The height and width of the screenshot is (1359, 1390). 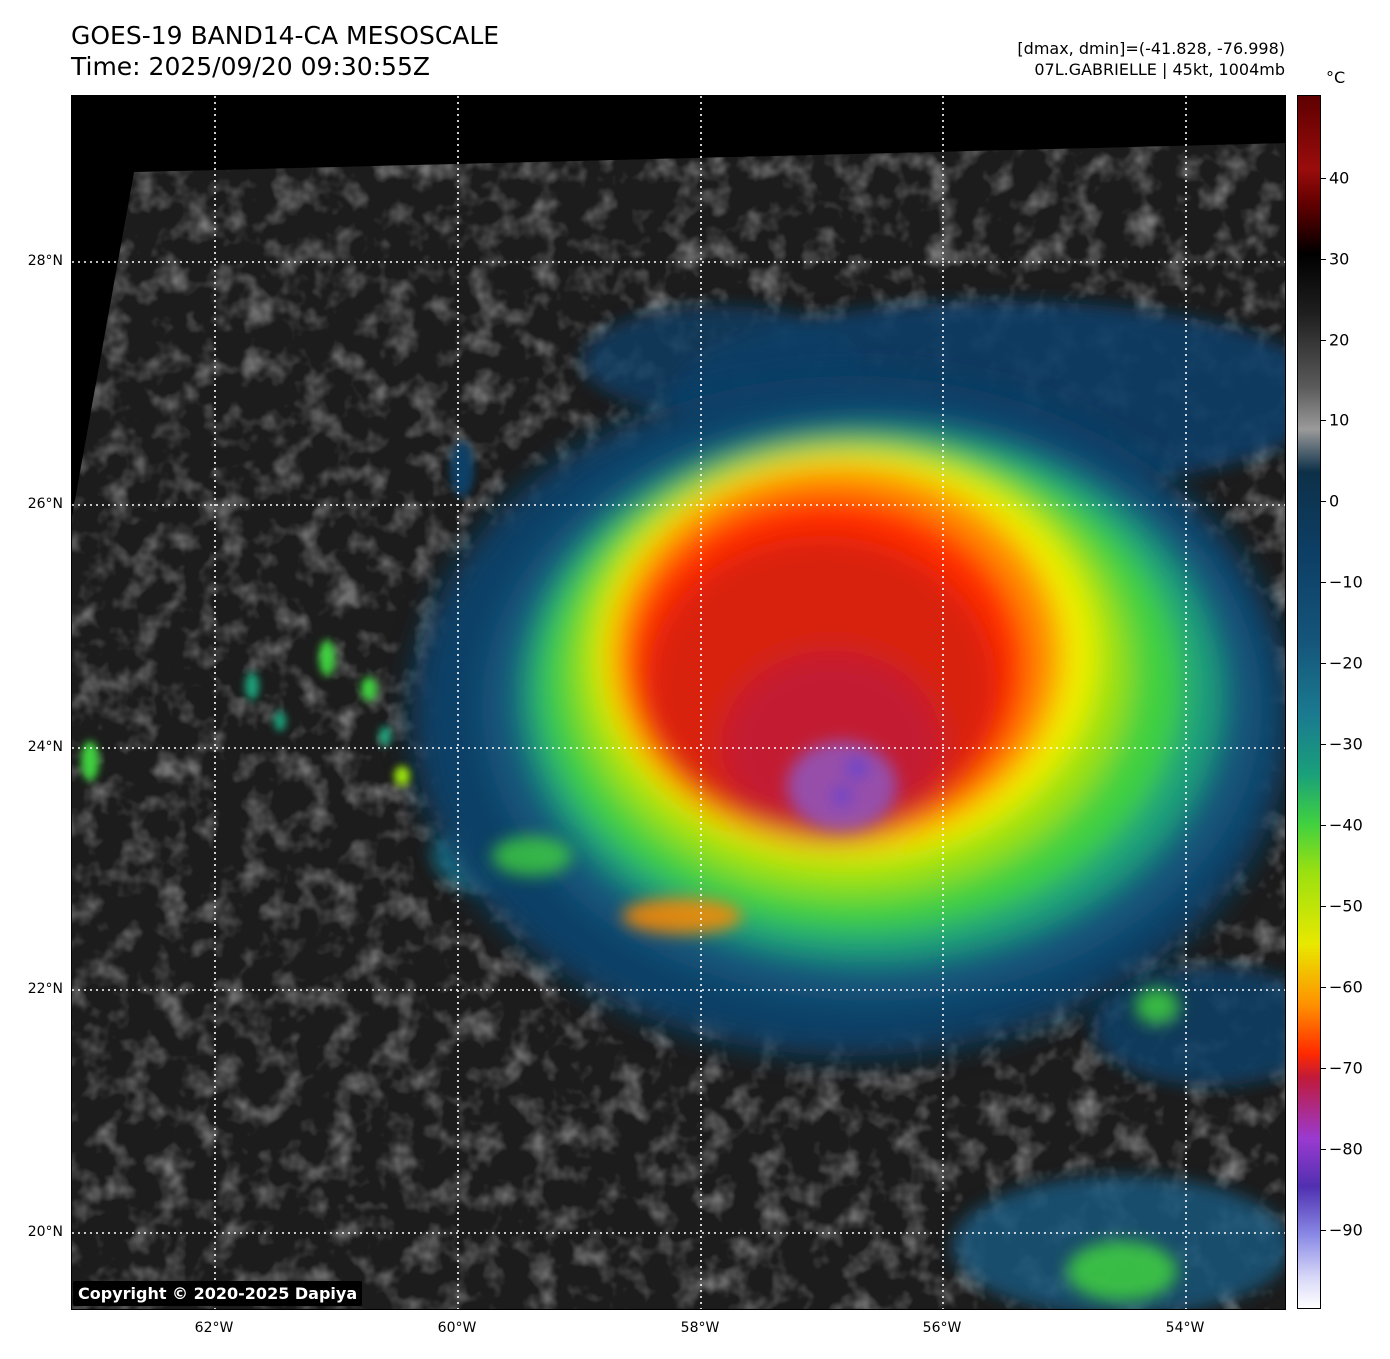 What do you see at coordinates (1346, 744) in the screenshot?
I see `colorbar-tick: −30` at bounding box center [1346, 744].